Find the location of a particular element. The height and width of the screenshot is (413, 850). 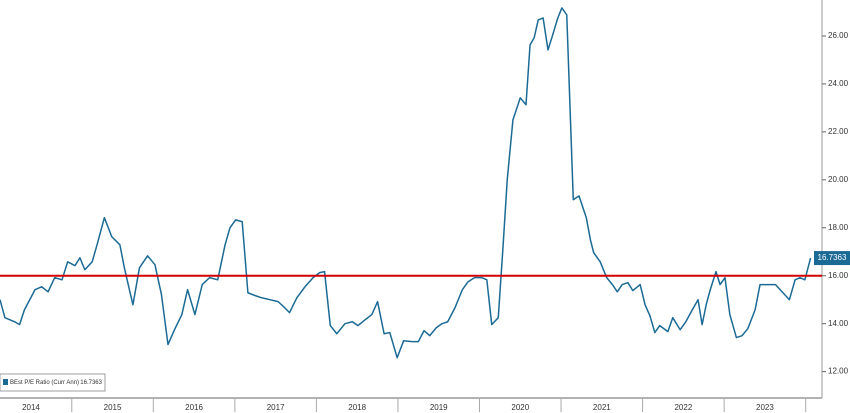

x-tick-label: 2022 is located at coordinates (683, 407).